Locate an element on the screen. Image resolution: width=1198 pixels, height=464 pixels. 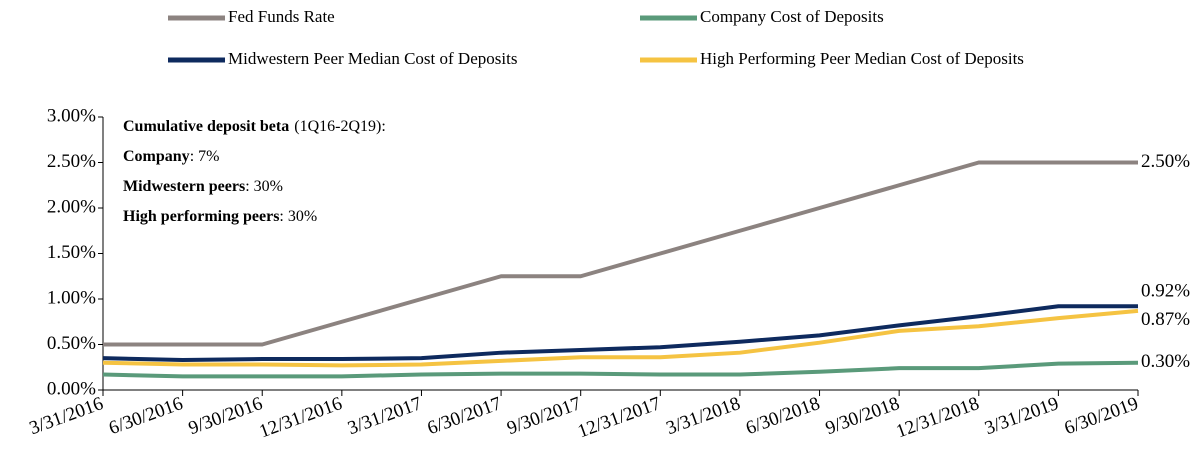
annotation: Cumulative deposit beta (1Q16-2Q19): is located at coordinates (254, 126).